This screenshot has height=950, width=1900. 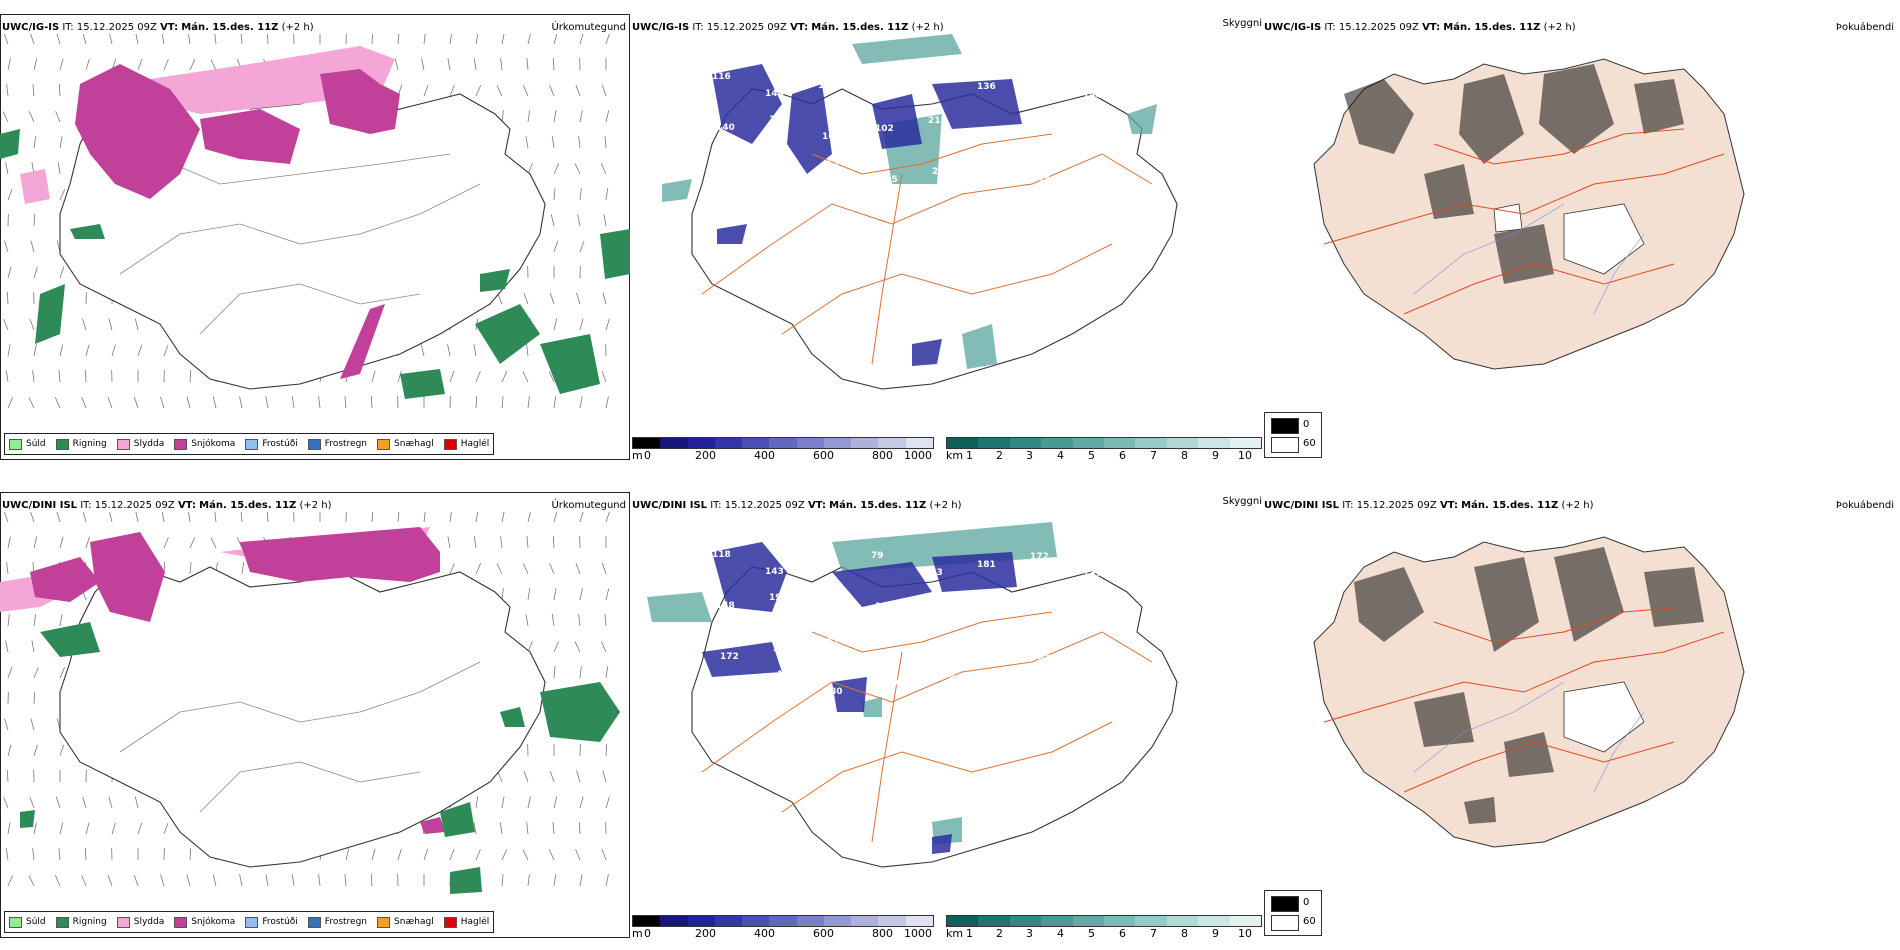 What do you see at coordinates (1029, 455) in the screenshot?
I see `colorbar-tick: 3` at bounding box center [1029, 455].